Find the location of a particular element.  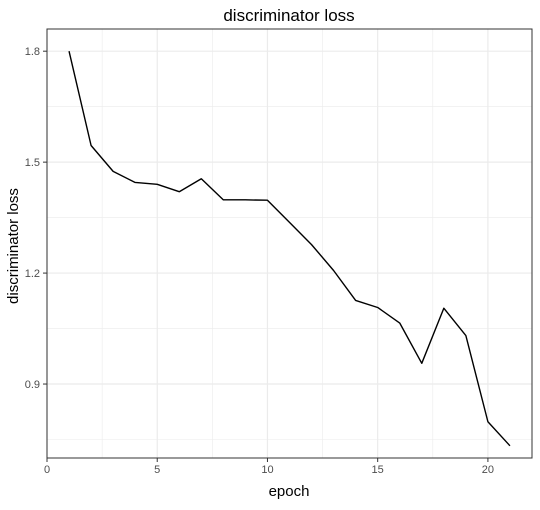

x-tick-label: 15 is located at coordinates (378, 470).